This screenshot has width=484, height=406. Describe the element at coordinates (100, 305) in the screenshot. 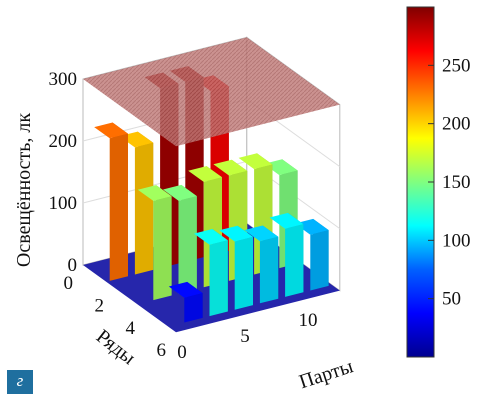

I see `y-tick-label: 2` at that location.